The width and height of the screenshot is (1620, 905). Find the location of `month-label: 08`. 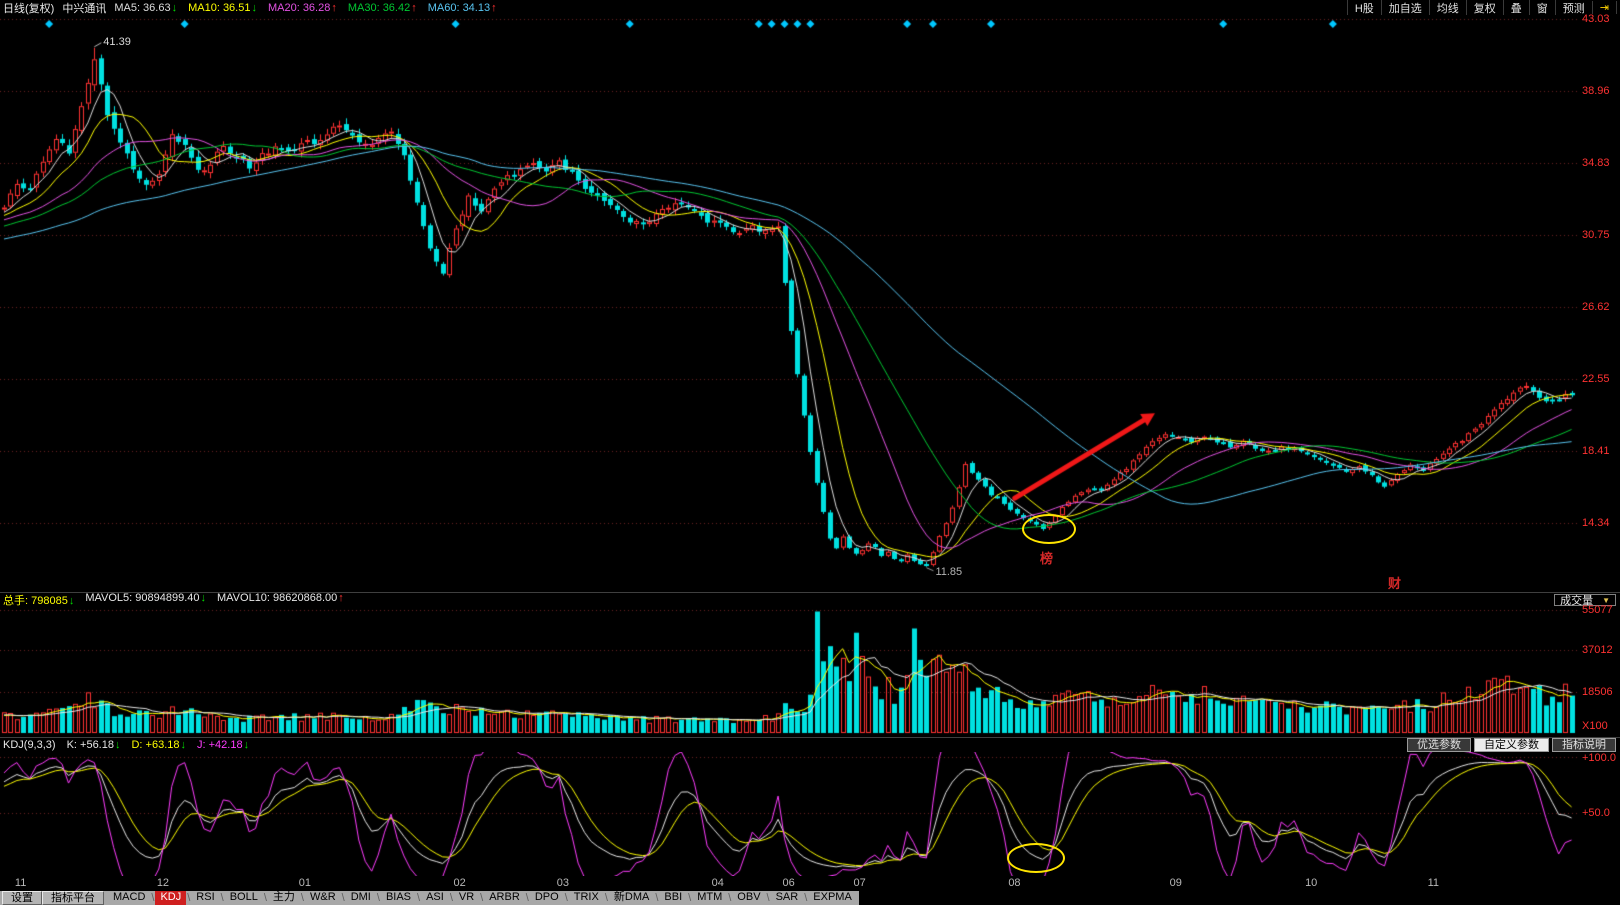

month-label: 08 is located at coordinates (1014, 883).